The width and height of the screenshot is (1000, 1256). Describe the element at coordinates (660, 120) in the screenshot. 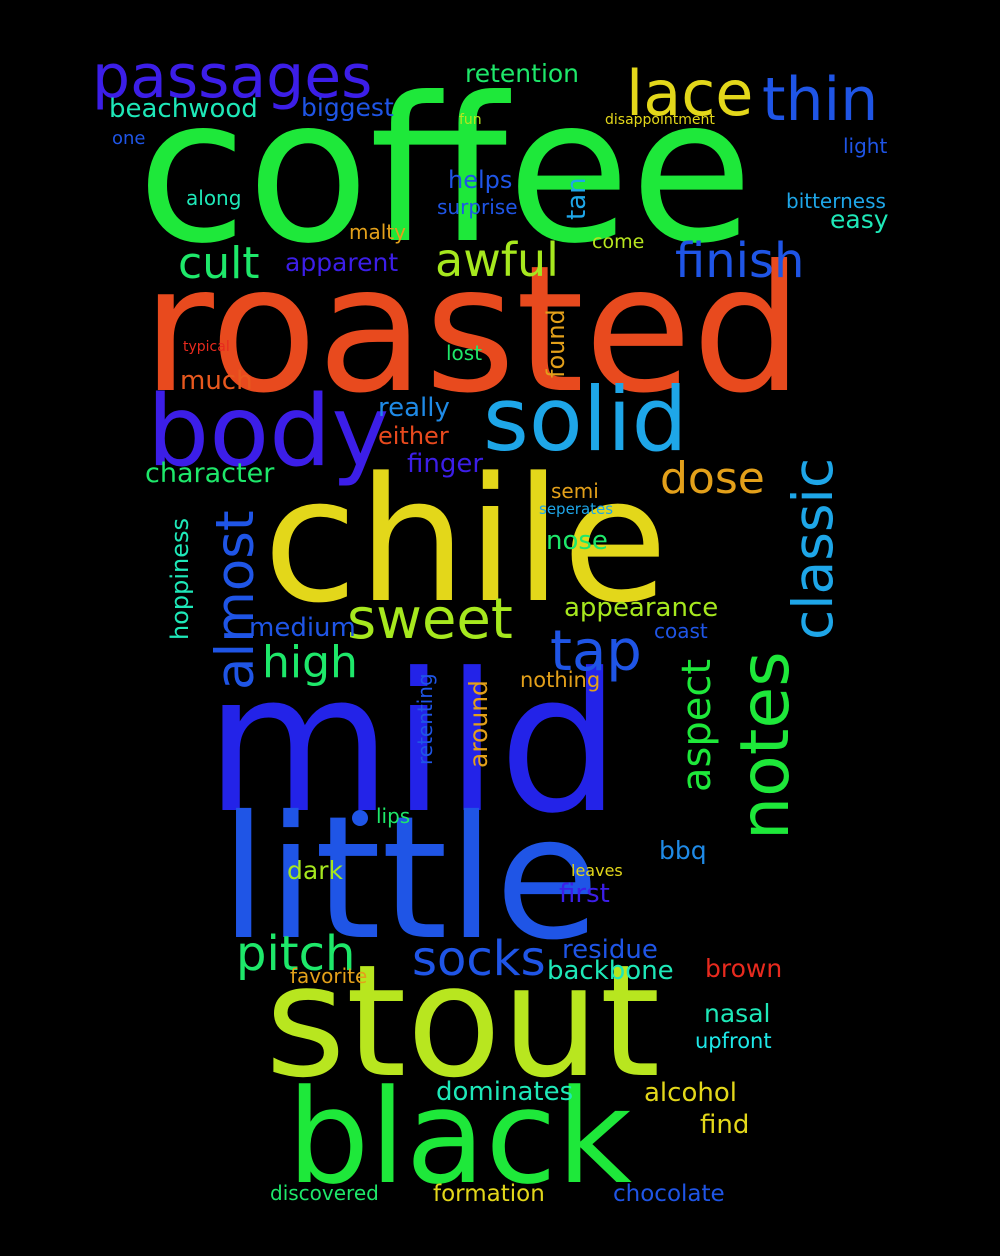

I see `word-disappointment: disappointment` at that location.